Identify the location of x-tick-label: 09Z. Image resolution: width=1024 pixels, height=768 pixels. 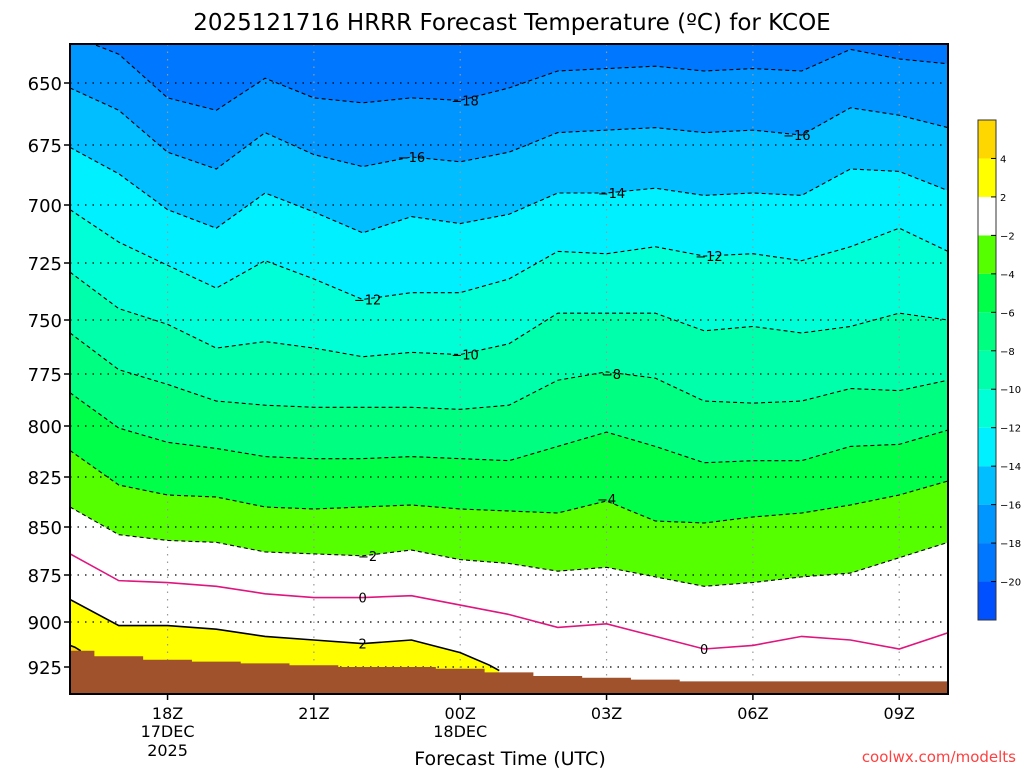
(899, 713).